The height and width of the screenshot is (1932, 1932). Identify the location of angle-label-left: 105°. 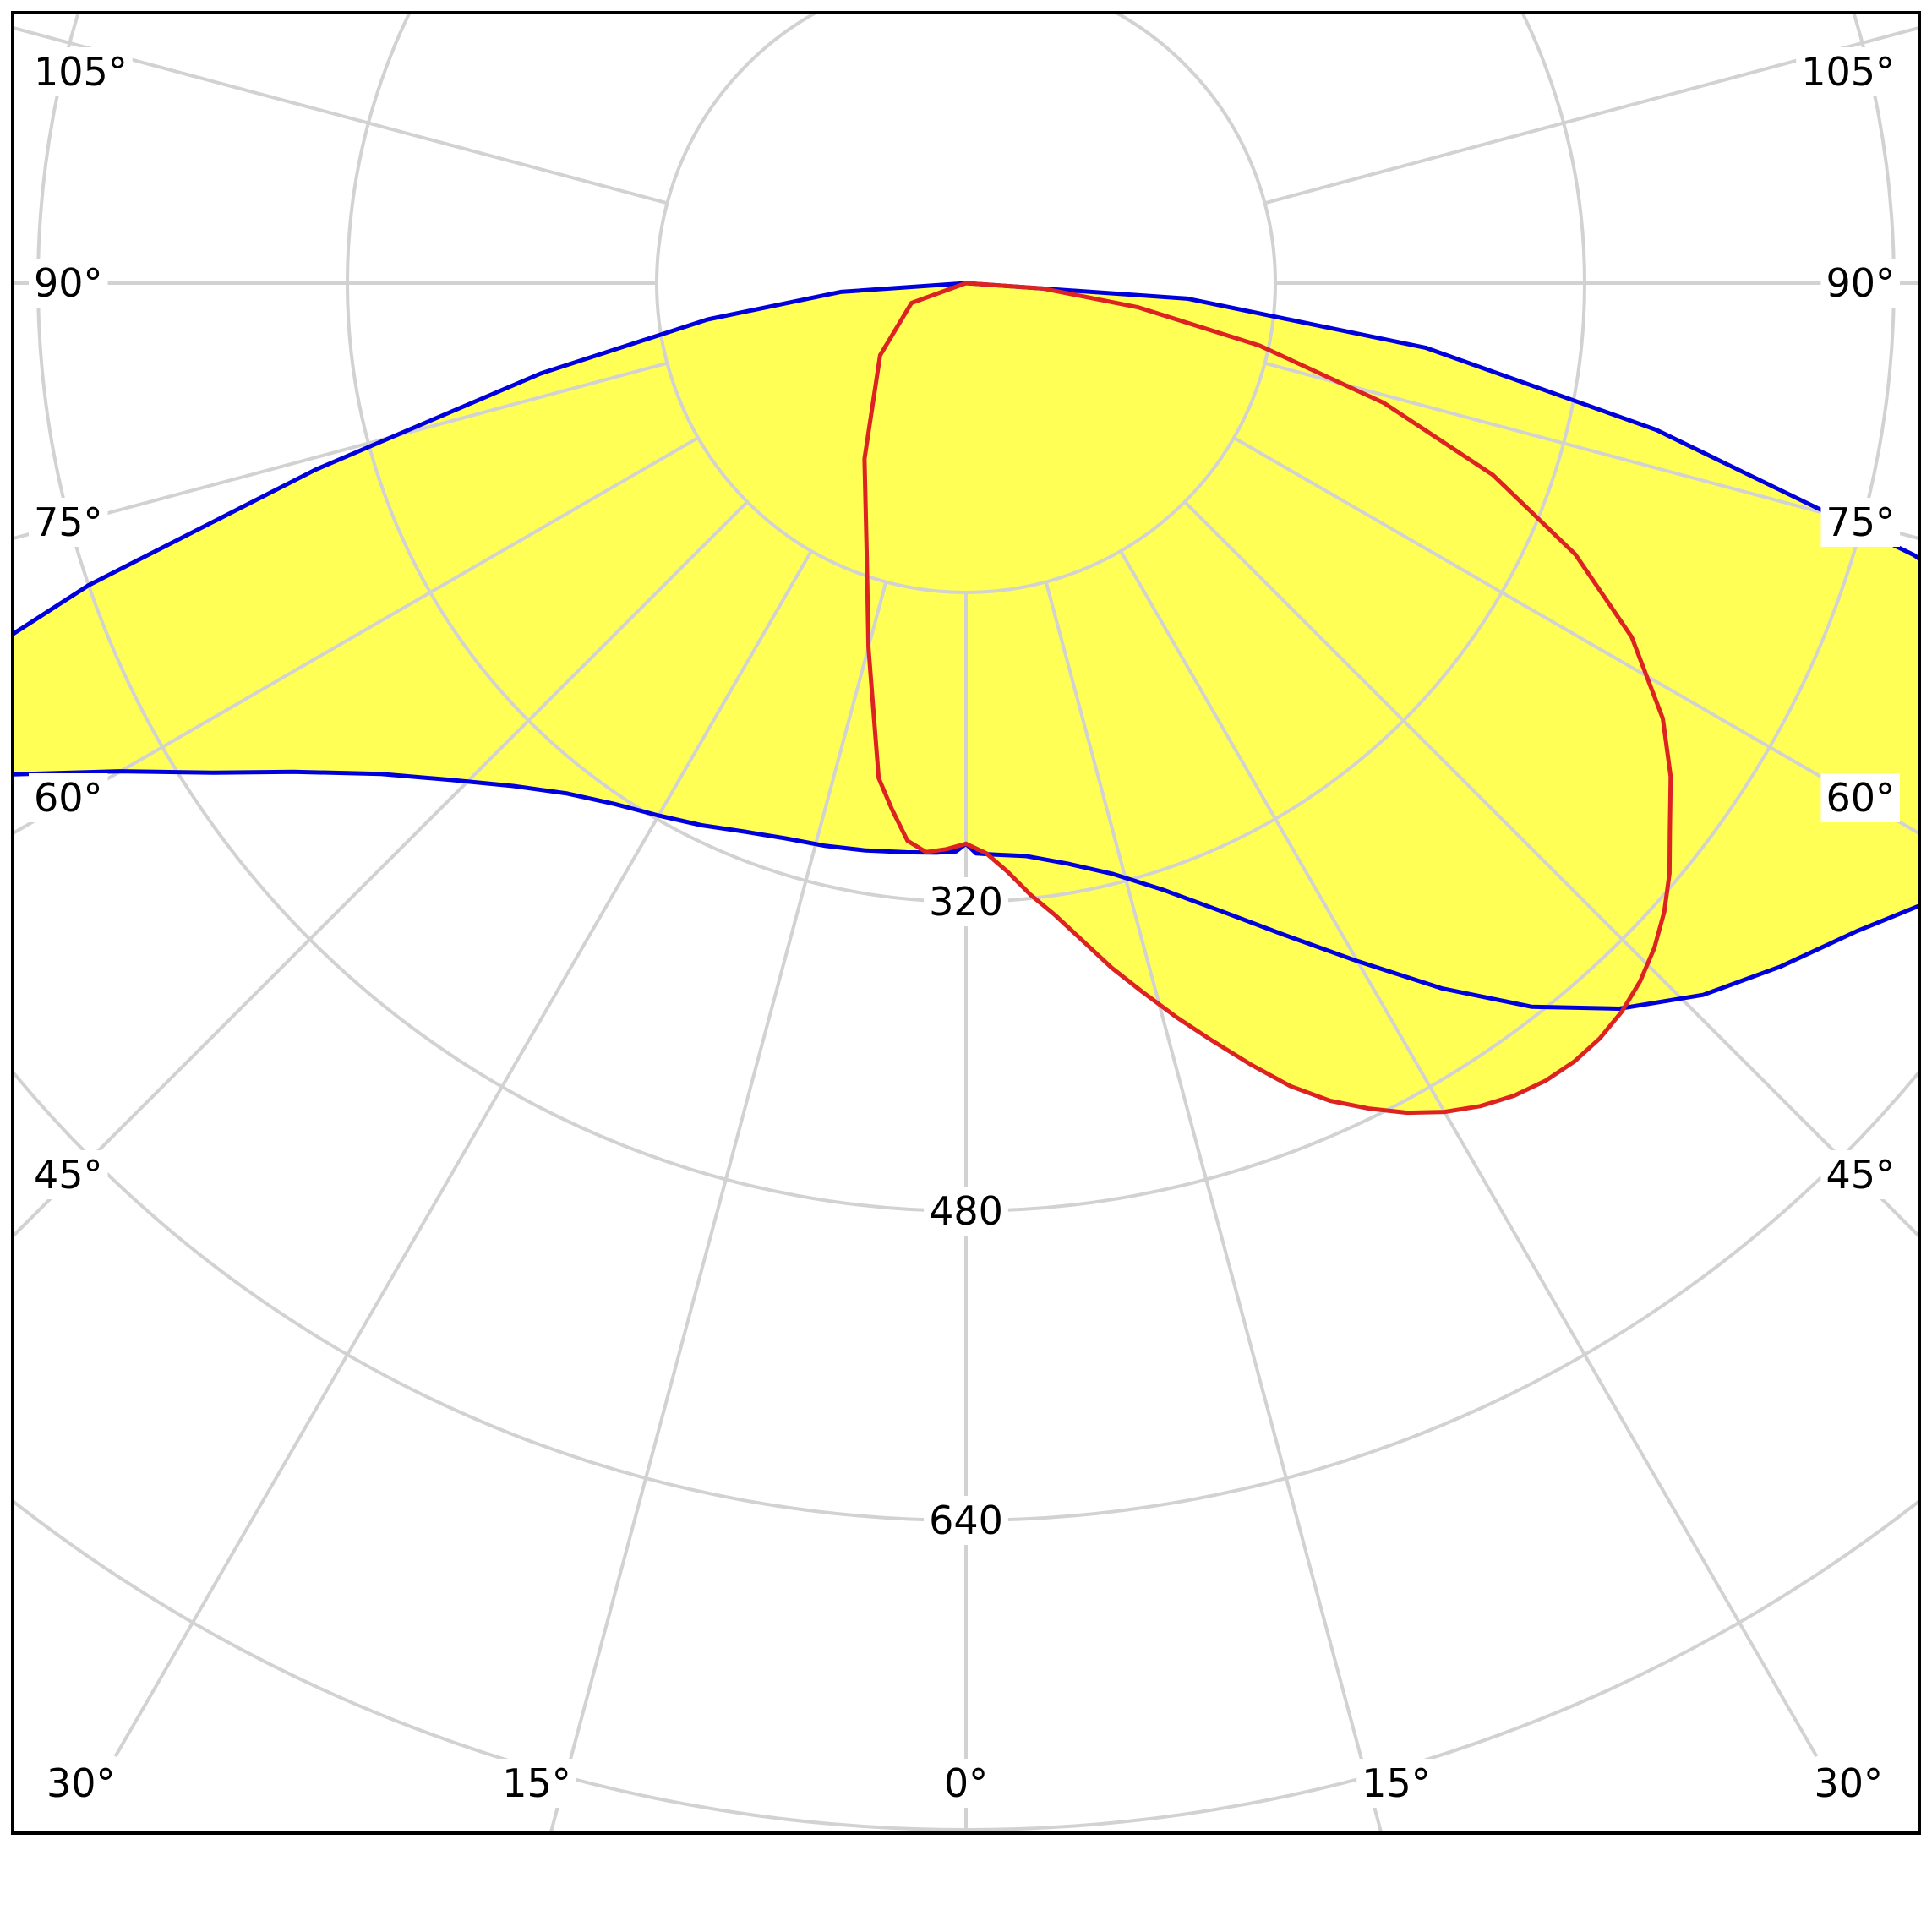
(81, 72).